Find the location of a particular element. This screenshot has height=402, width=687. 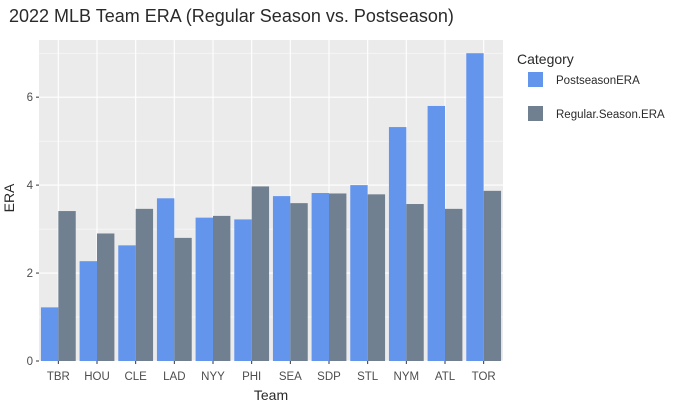

legend-label: PostseasonERA is located at coordinates (598, 81).